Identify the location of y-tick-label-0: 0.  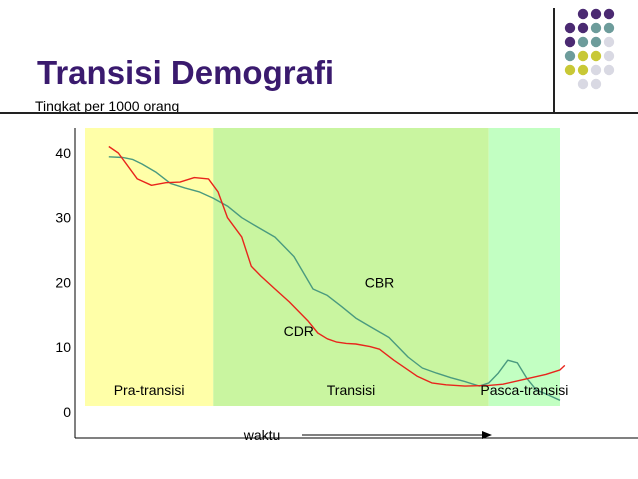
(67, 412).